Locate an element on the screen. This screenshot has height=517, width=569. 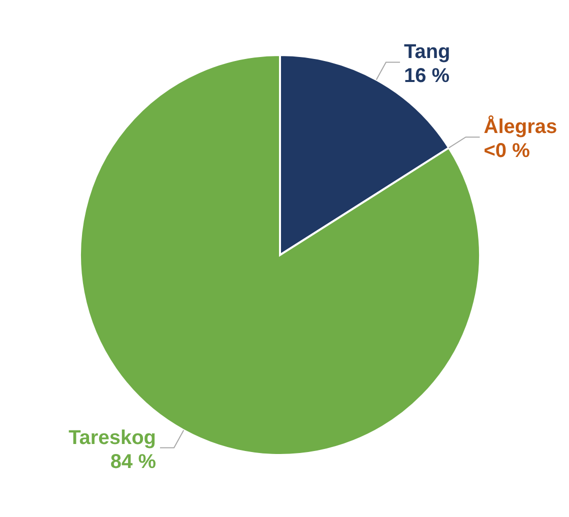
data-label: 84 % is located at coordinates (133, 461).